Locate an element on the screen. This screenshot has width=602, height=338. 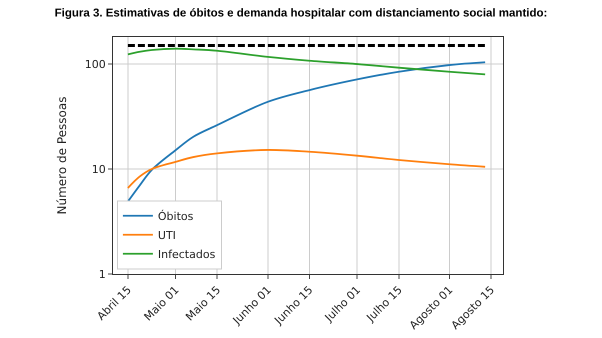
chart-title: Figura 3. Estimativas de óbitos e demanda hospitalar com distanciamento social mantido: is located at coordinates (301, 14).